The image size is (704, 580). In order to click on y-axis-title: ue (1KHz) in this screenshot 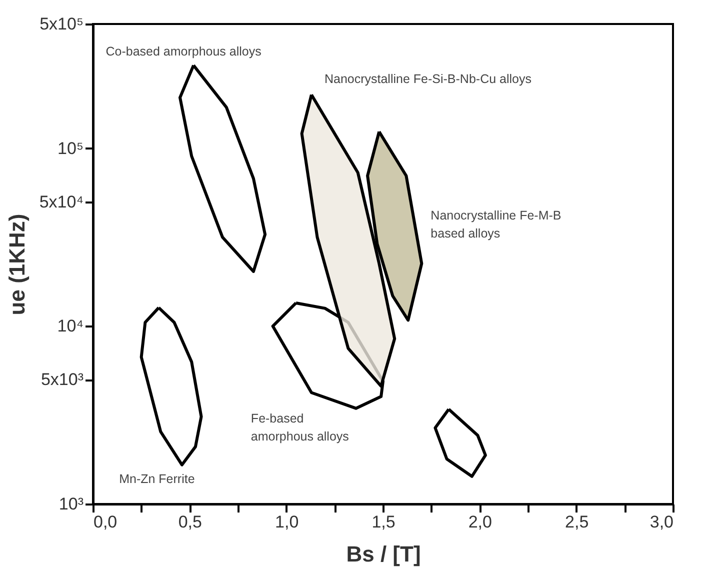, I will do `click(17, 265)`.